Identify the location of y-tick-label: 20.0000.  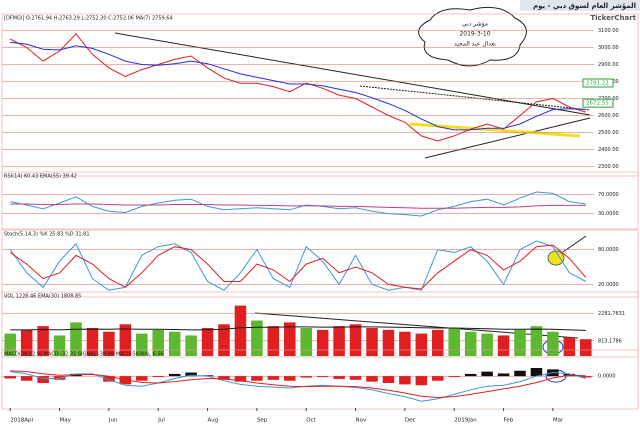
(608, 285).